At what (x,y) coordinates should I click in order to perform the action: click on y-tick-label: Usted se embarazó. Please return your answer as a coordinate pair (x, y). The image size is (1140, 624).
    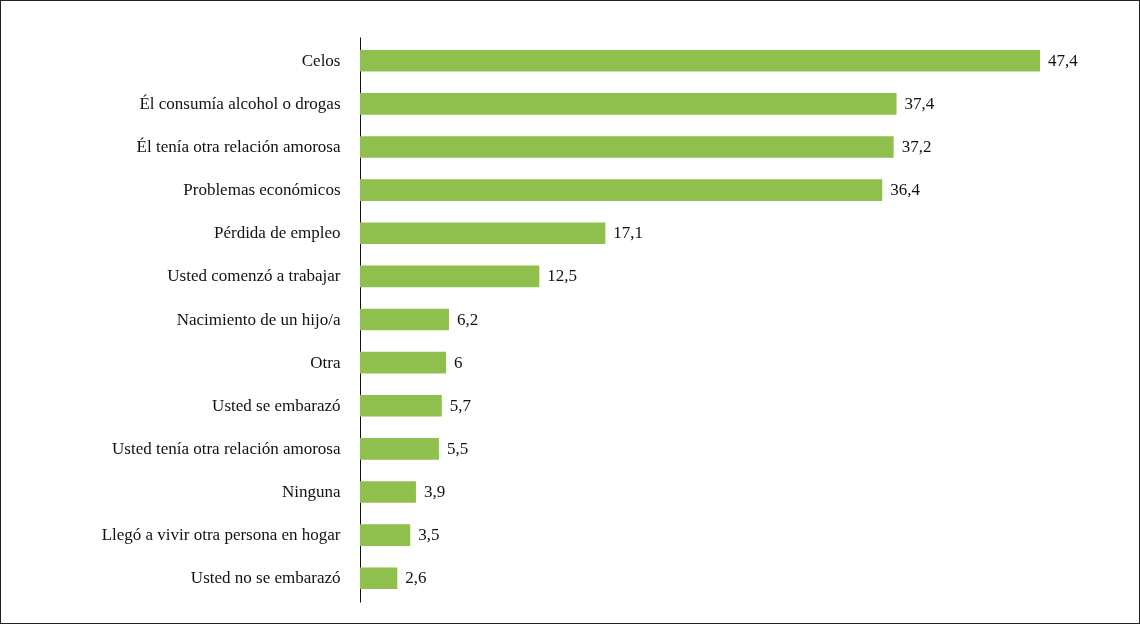
    Looking at the image, I should click on (276, 405).